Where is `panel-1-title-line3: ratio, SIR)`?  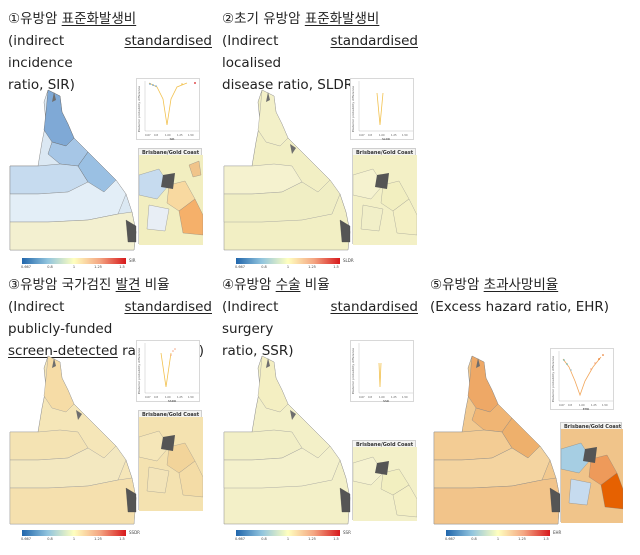
panel-1-title-line3: ratio, SIR) is located at coordinates (41, 85).